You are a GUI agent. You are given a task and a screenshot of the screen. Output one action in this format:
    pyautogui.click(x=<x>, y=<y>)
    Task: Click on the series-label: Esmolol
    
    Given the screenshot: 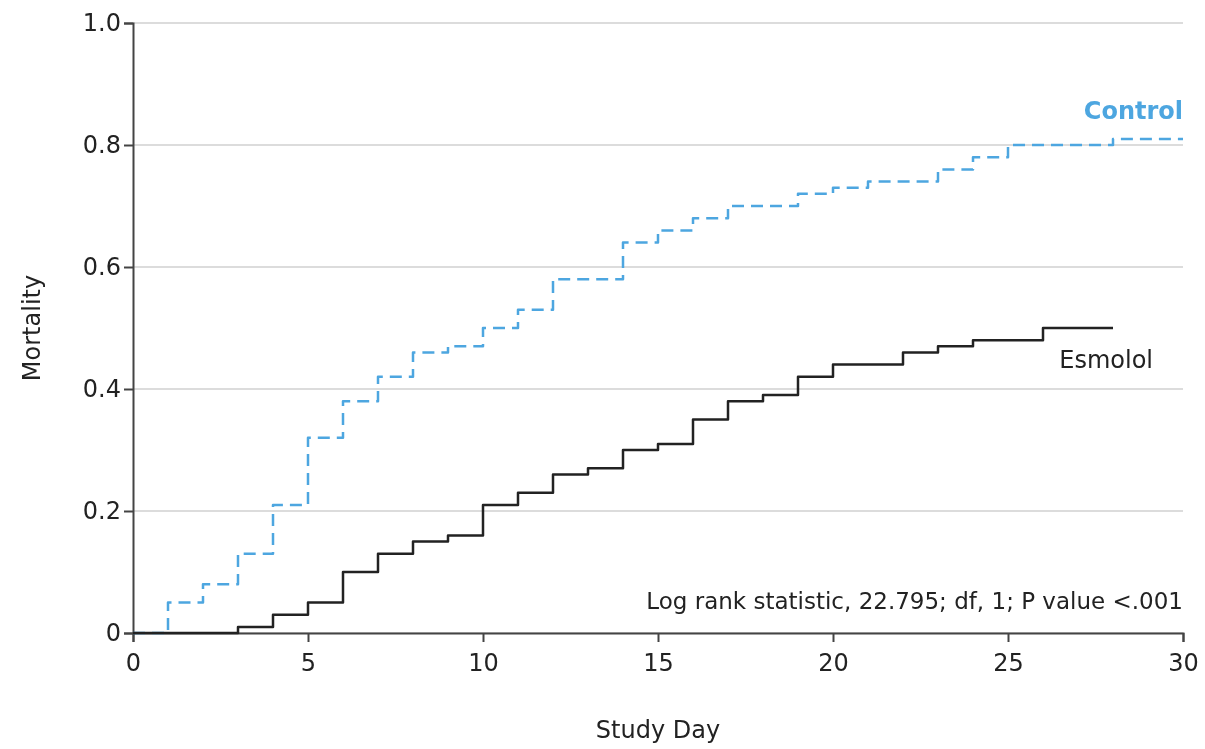 What is the action you would take?
    pyautogui.click(x=1106, y=360)
    